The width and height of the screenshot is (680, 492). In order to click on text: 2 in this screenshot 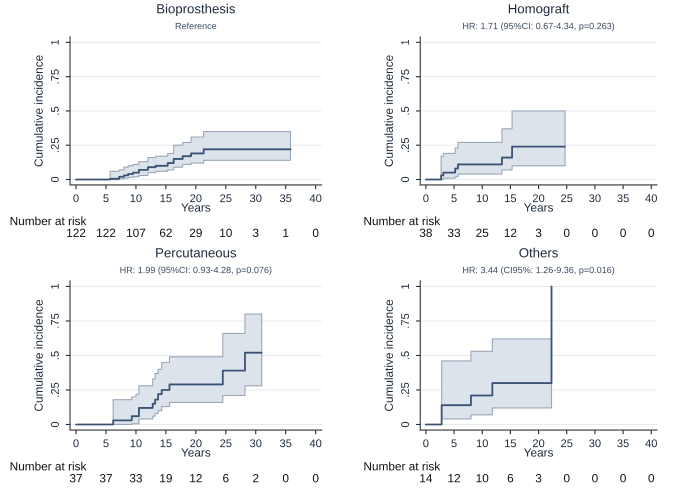, I will do `click(255, 478)`.